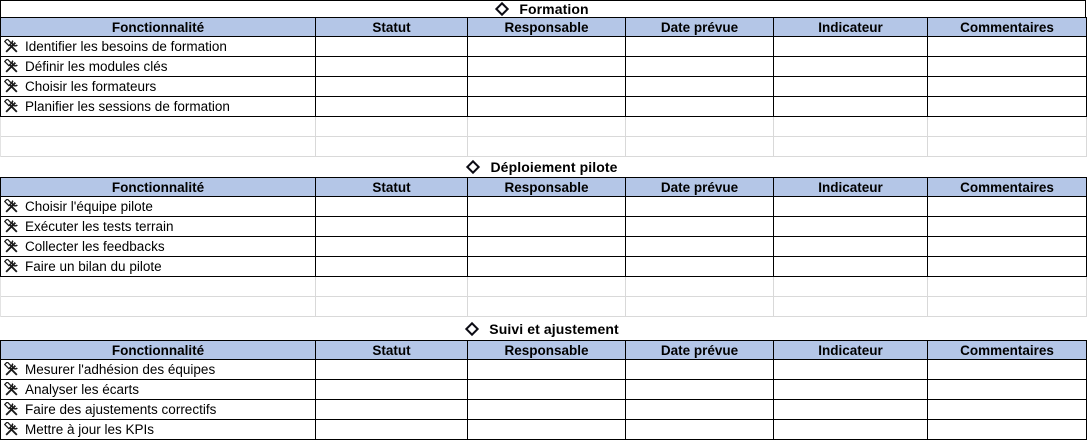 The height and width of the screenshot is (441, 1088). I want to click on task-label: Mettre à jour les KPIs, so click(90, 429).